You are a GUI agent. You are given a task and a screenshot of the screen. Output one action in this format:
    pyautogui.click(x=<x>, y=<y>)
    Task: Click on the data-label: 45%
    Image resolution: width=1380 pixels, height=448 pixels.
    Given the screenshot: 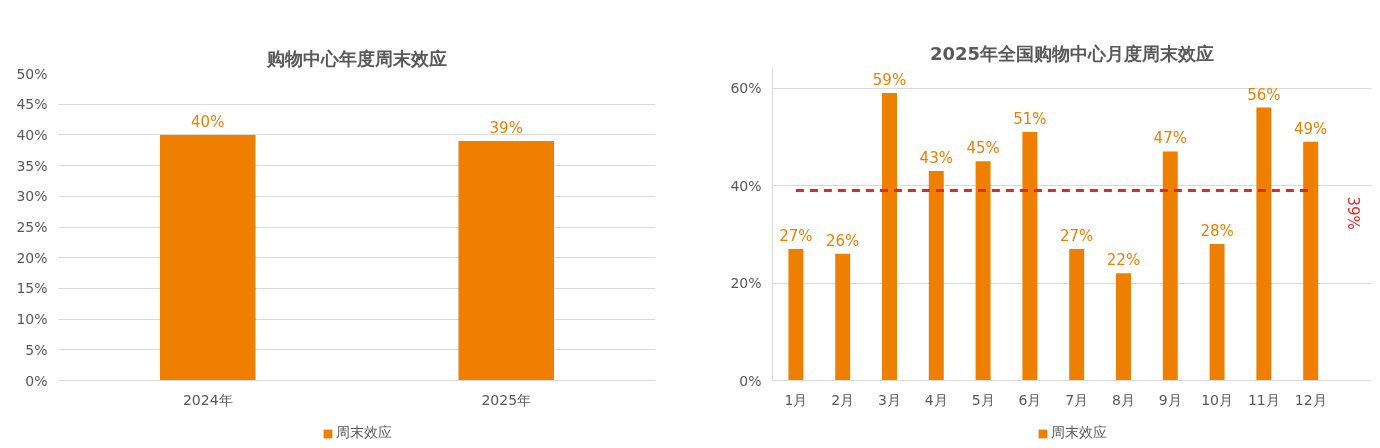 What is the action you would take?
    pyautogui.click(x=983, y=148)
    